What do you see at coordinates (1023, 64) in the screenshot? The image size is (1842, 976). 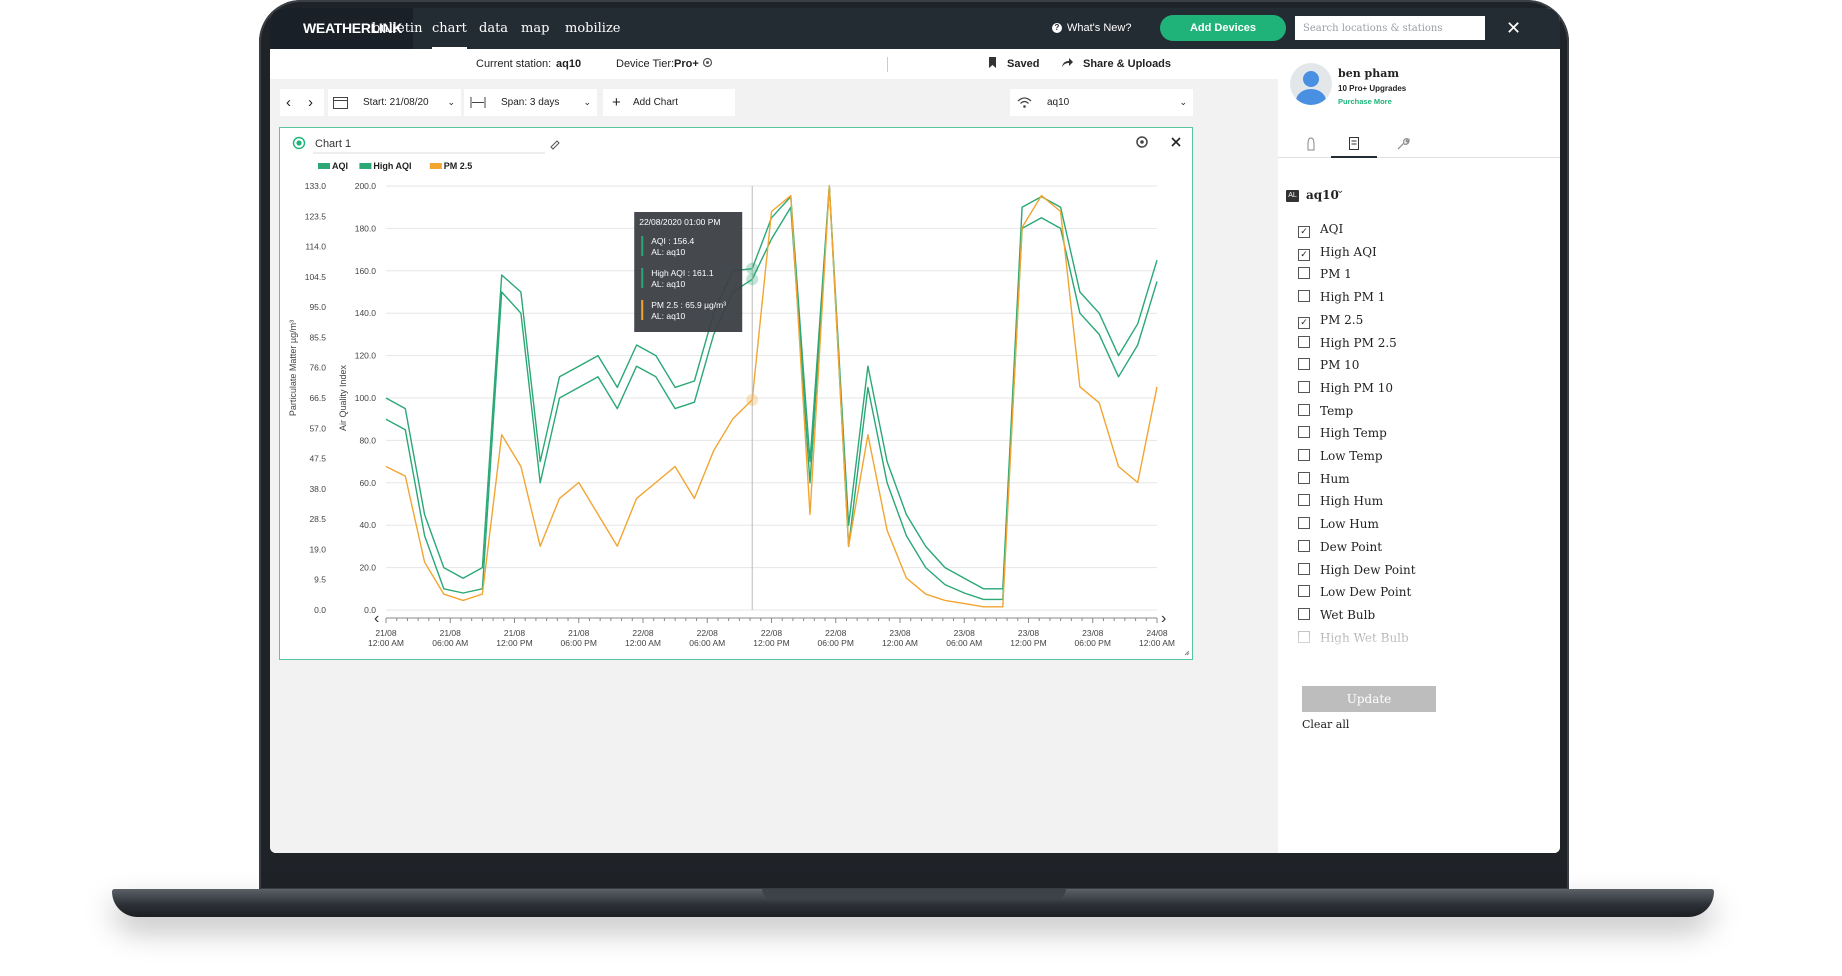 I see `saved-button: Saved` at bounding box center [1023, 64].